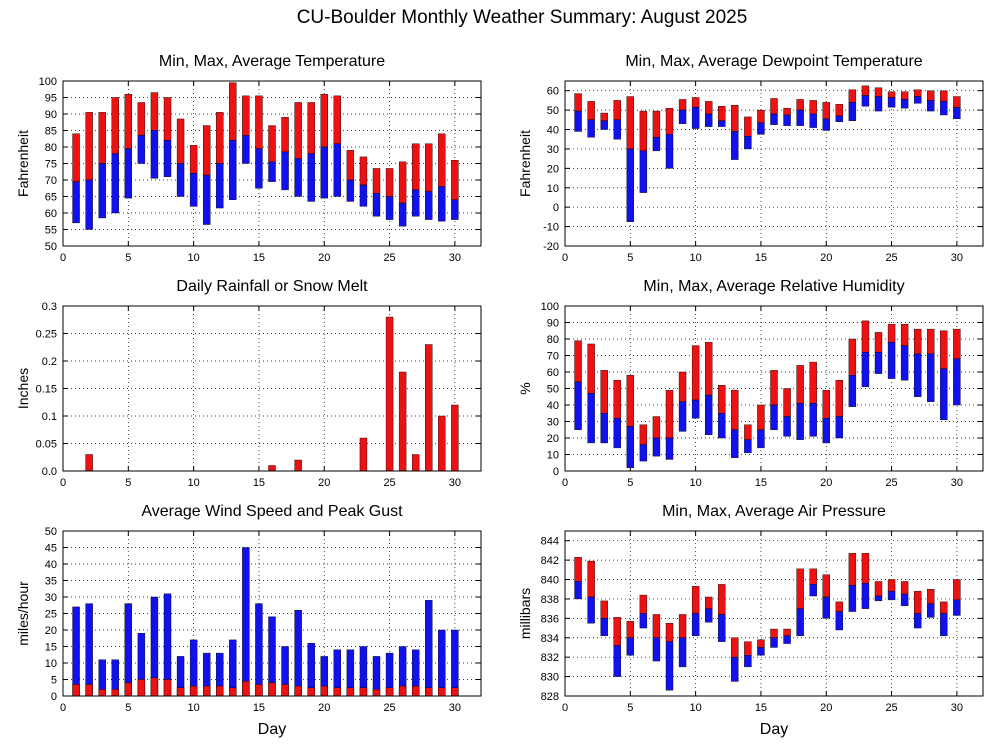  Describe the element at coordinates (51, 115) in the screenshot. I see `y-tick-label: 90` at that location.